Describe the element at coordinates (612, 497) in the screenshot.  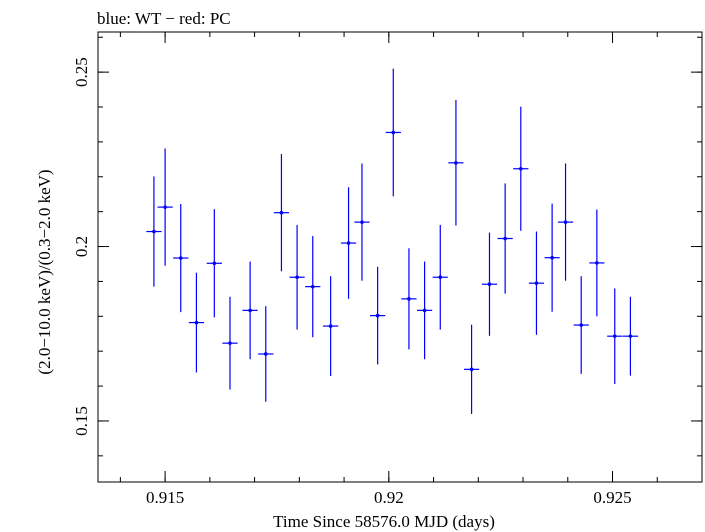
I see `x-tick-label: 0.925` at that location.